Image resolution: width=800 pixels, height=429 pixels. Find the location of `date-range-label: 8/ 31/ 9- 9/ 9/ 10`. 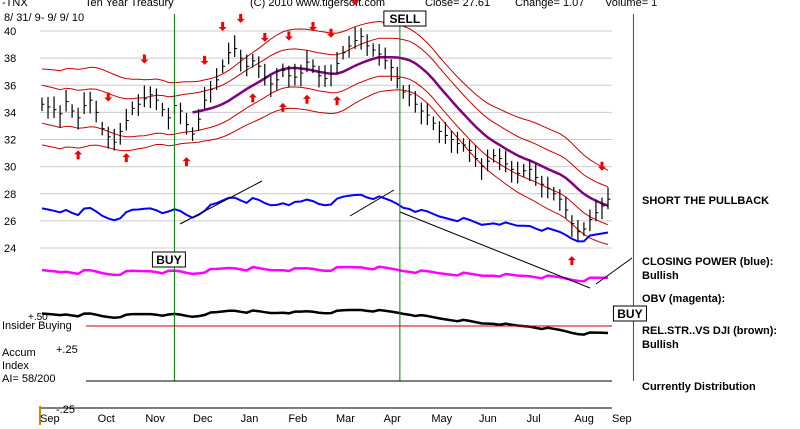

date-range-label: 8/ 31/ 9- 9/ 9/ 10 is located at coordinates (44, 18).